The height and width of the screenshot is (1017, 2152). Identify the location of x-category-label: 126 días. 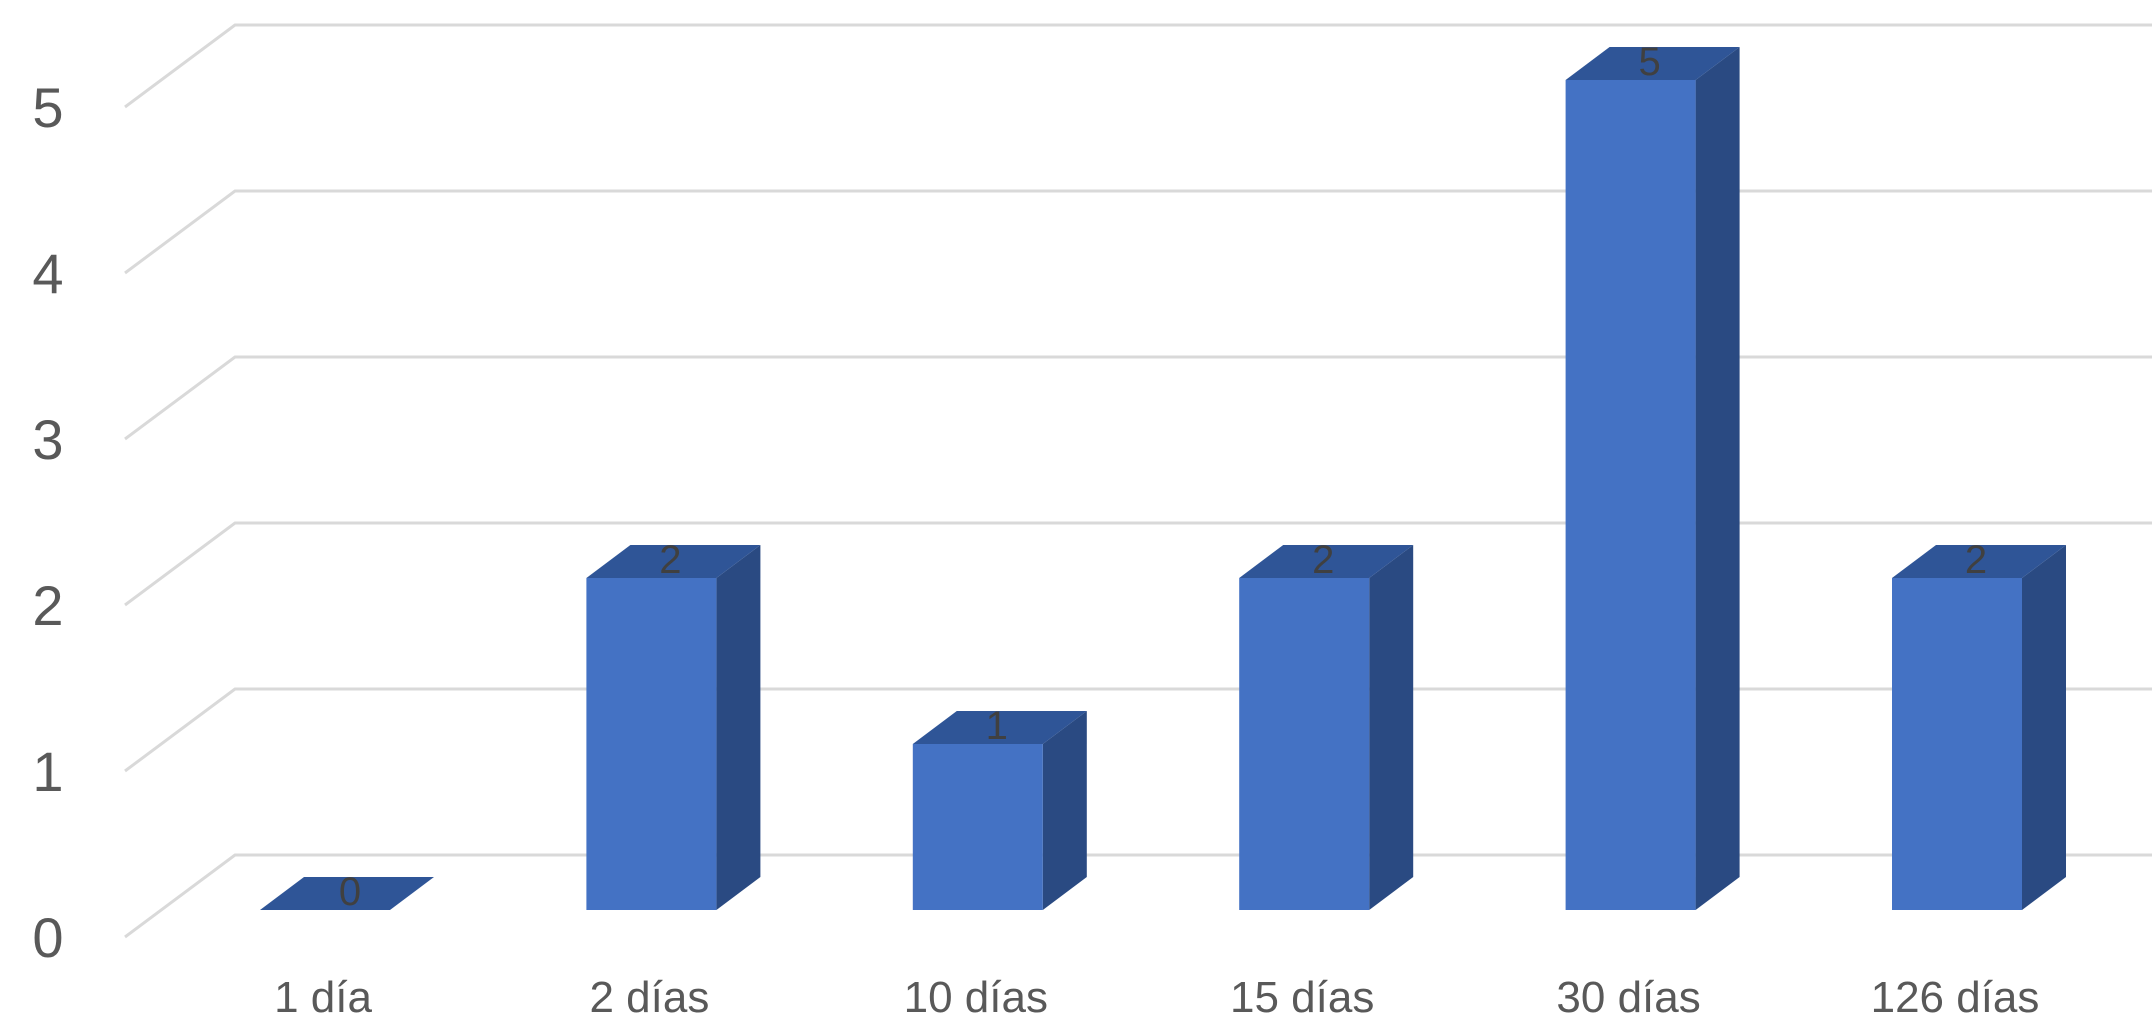
(1955, 995).